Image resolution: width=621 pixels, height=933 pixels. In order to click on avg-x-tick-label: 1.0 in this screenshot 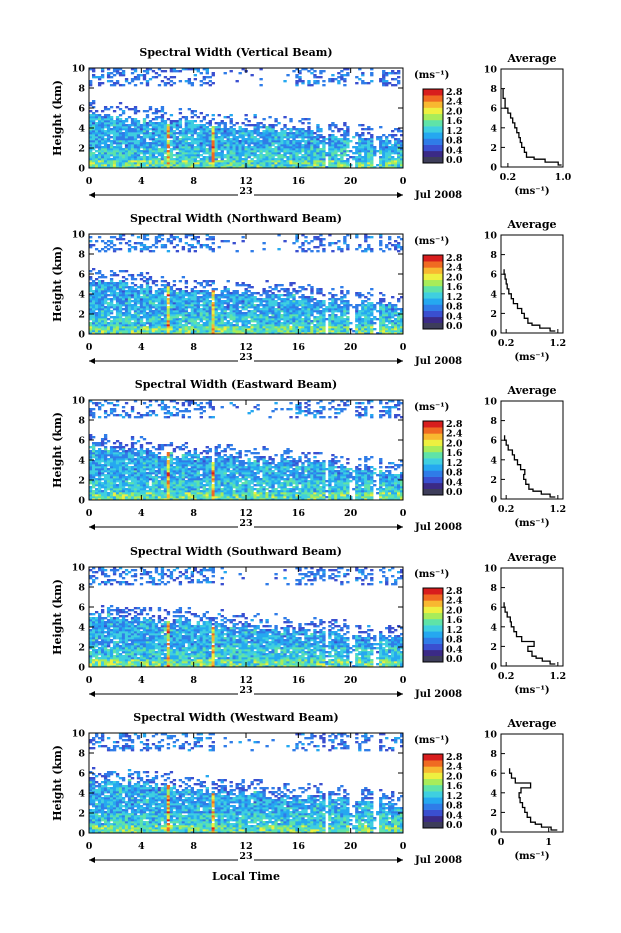, I will do `click(563, 177)`.